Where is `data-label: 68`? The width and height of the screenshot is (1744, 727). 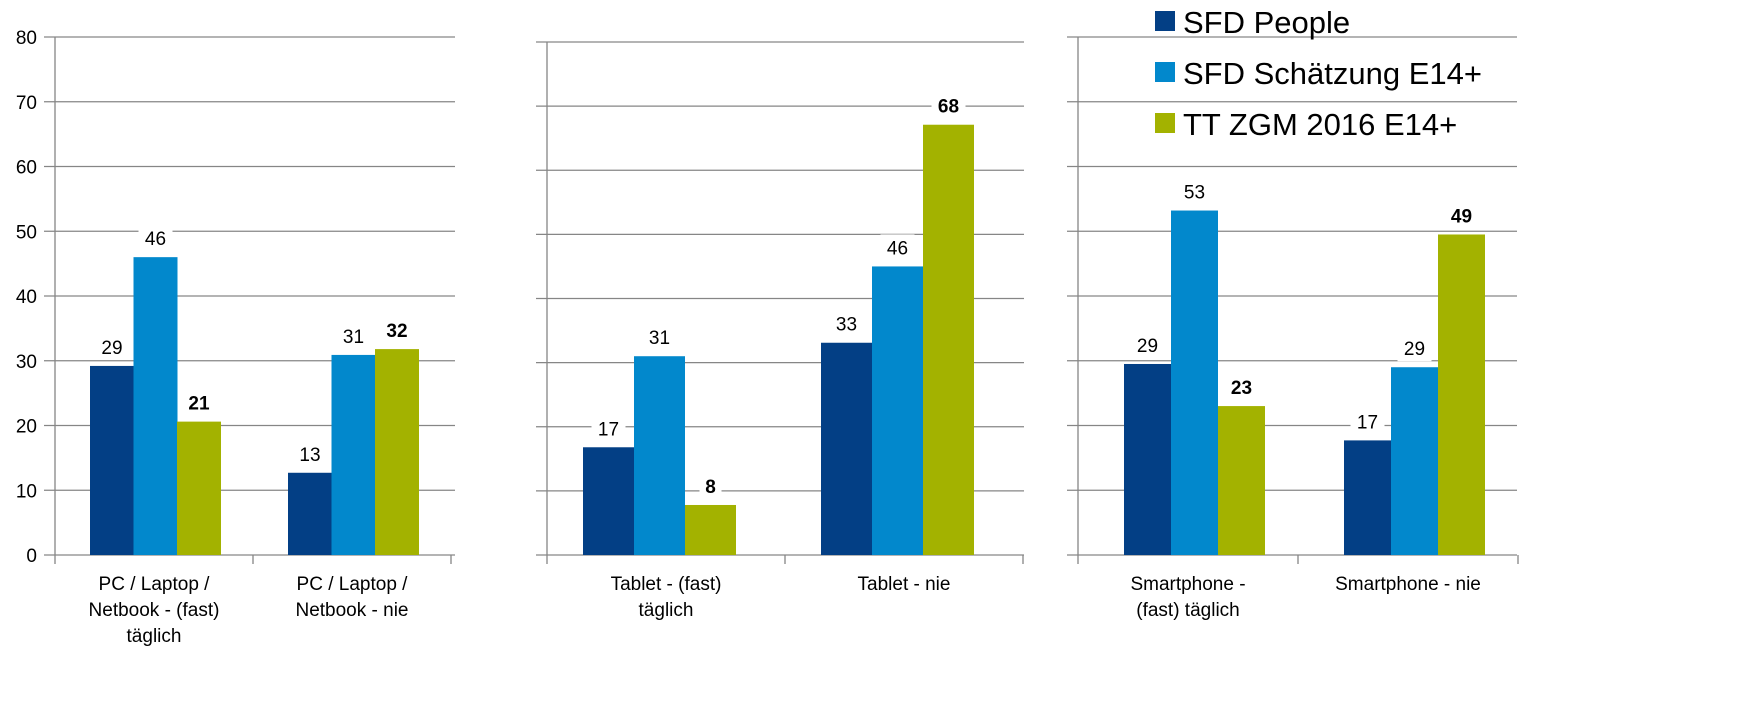 data-label: 68 is located at coordinates (948, 107).